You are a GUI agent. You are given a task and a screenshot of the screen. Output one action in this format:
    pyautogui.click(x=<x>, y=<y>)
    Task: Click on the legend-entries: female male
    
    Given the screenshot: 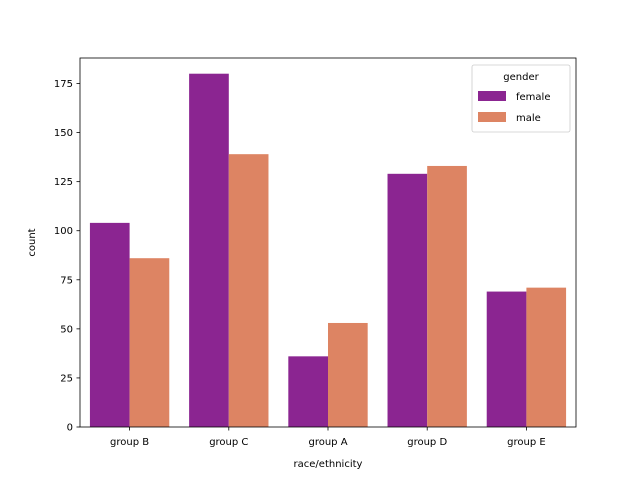 What is the action you would take?
    pyautogui.click(x=514, y=107)
    